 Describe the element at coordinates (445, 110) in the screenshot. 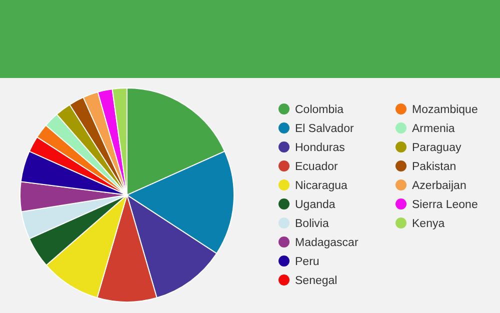

I see `legend-label: Mozambique` at that location.